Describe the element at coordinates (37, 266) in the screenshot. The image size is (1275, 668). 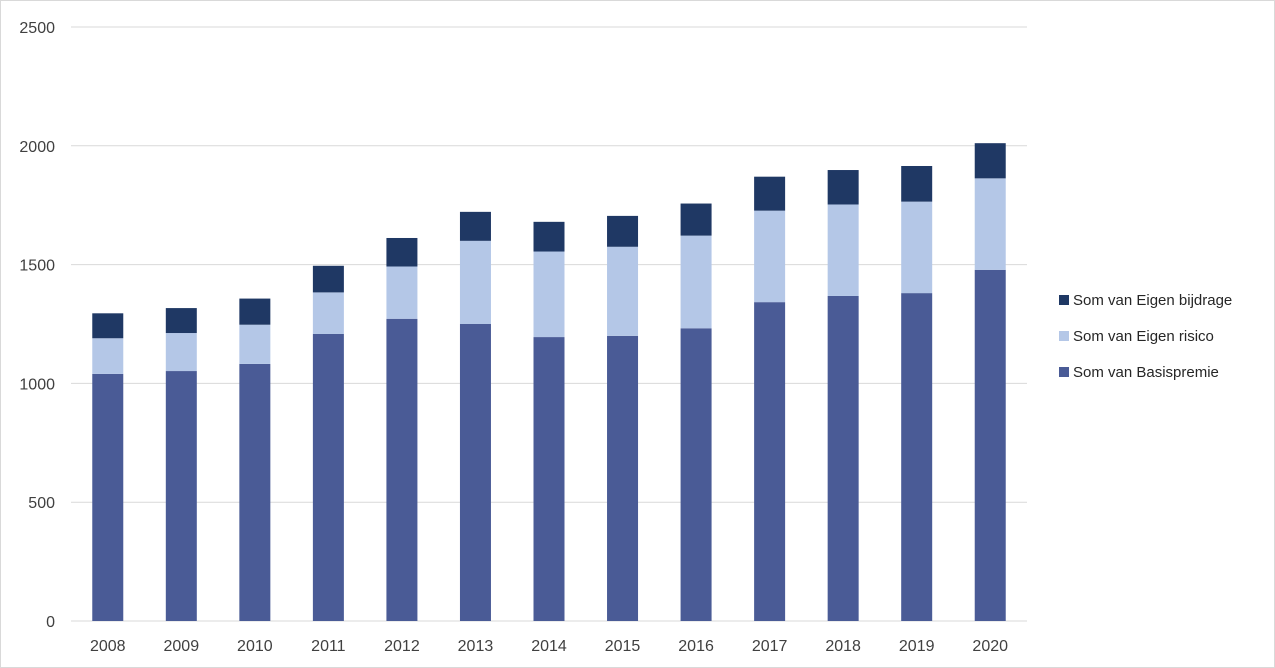
I see `y-tick-label: 1500` at that location.